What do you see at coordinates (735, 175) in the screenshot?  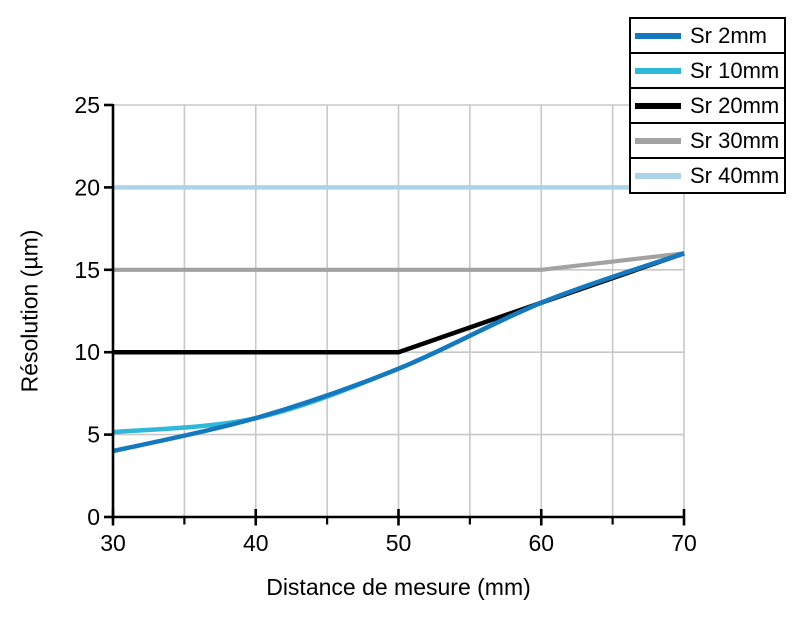 I see `legend-label-sr-40mm: Sr 40mm` at bounding box center [735, 175].